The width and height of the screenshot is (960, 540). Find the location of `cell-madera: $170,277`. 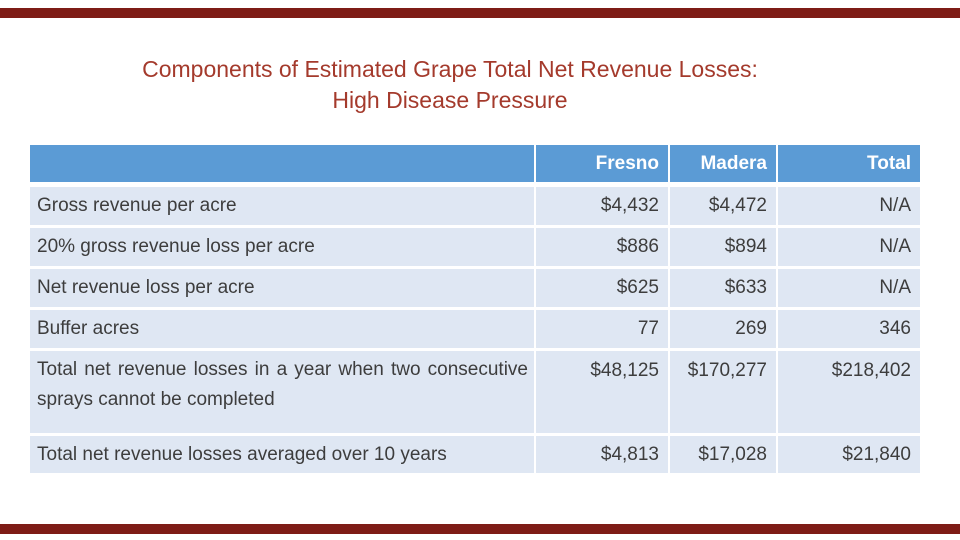

cell-madera: $170,277 is located at coordinates (723, 392).